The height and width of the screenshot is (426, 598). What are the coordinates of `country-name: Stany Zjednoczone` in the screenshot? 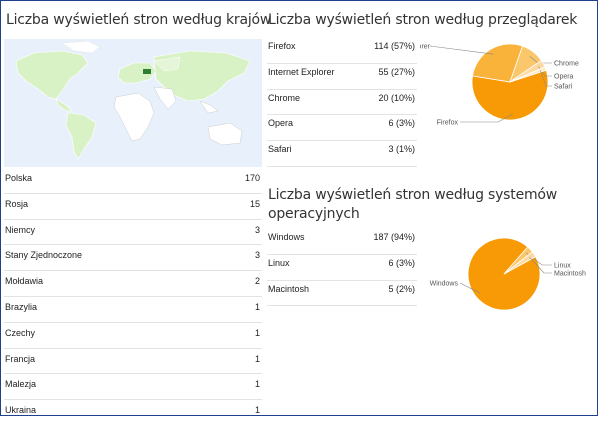 It's located at (44, 255).